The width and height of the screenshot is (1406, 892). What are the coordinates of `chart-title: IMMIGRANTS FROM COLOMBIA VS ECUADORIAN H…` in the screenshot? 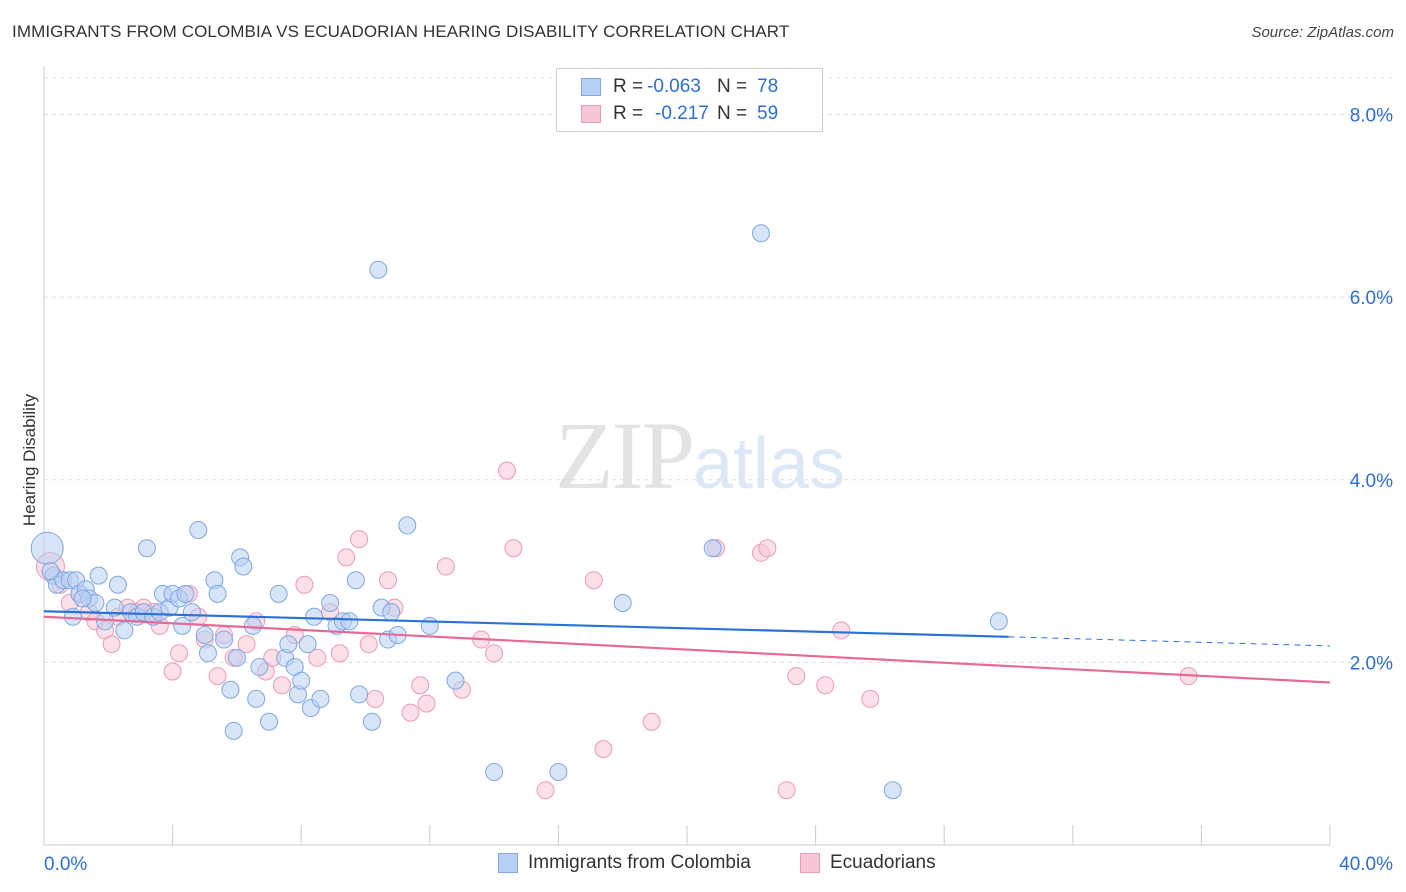 It's located at (401, 31).